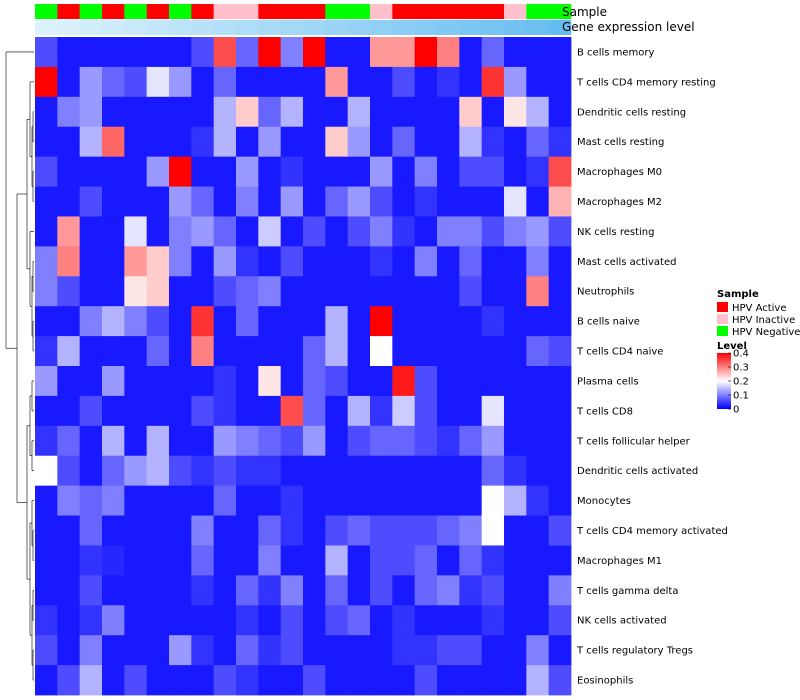 The image size is (800, 700). Describe the element at coordinates (627, 591) in the screenshot. I see `row-label: T cells gamma delta` at that location.